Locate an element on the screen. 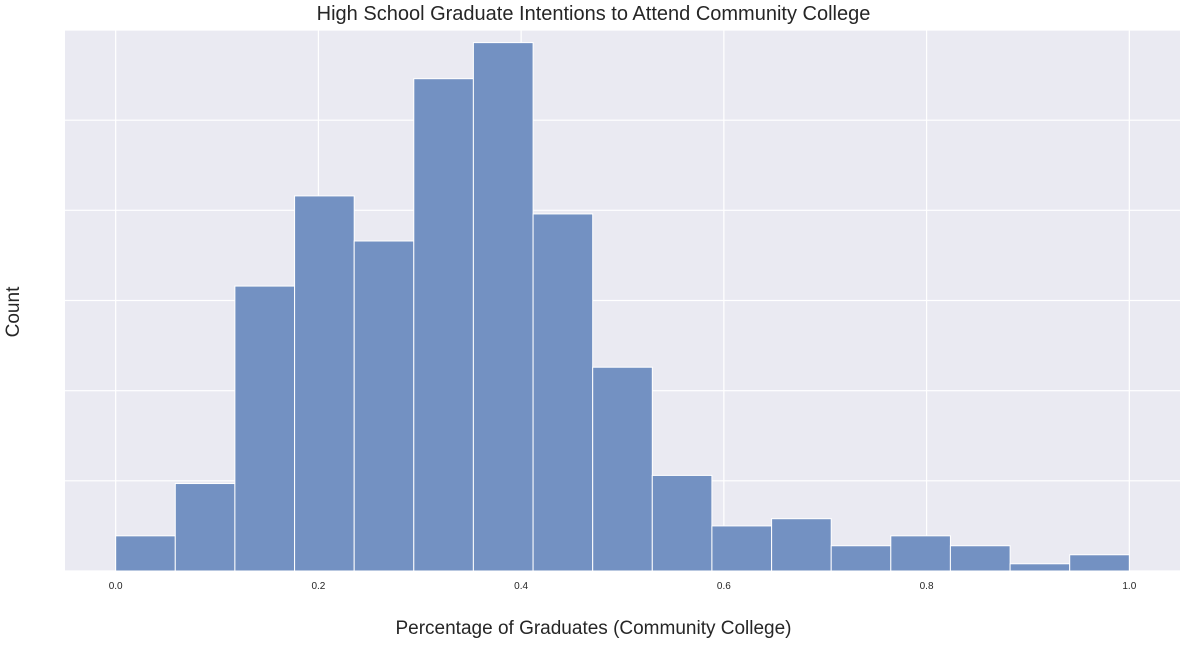  x-tick-label-0: 0.0 is located at coordinates (116, 586).